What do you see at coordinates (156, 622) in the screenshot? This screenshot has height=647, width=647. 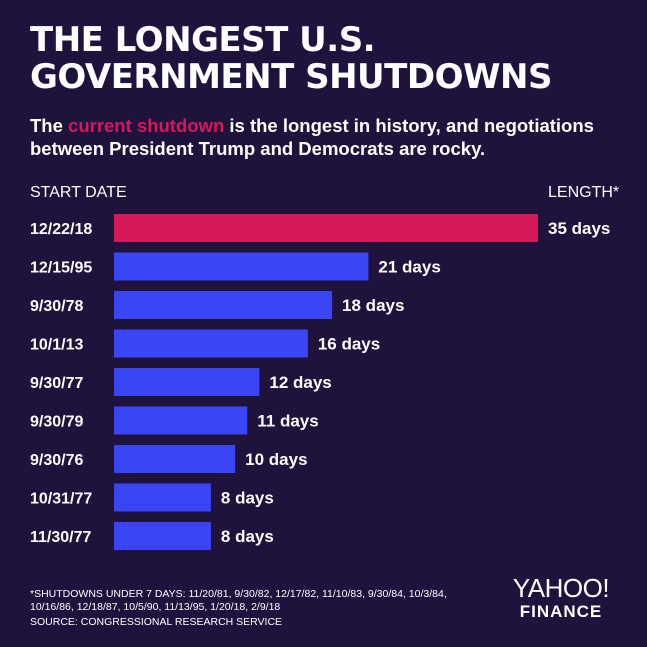 I see `source-note: SOURCE: CONGRESSIONAL RESEARCH SERVICE` at bounding box center [156, 622].